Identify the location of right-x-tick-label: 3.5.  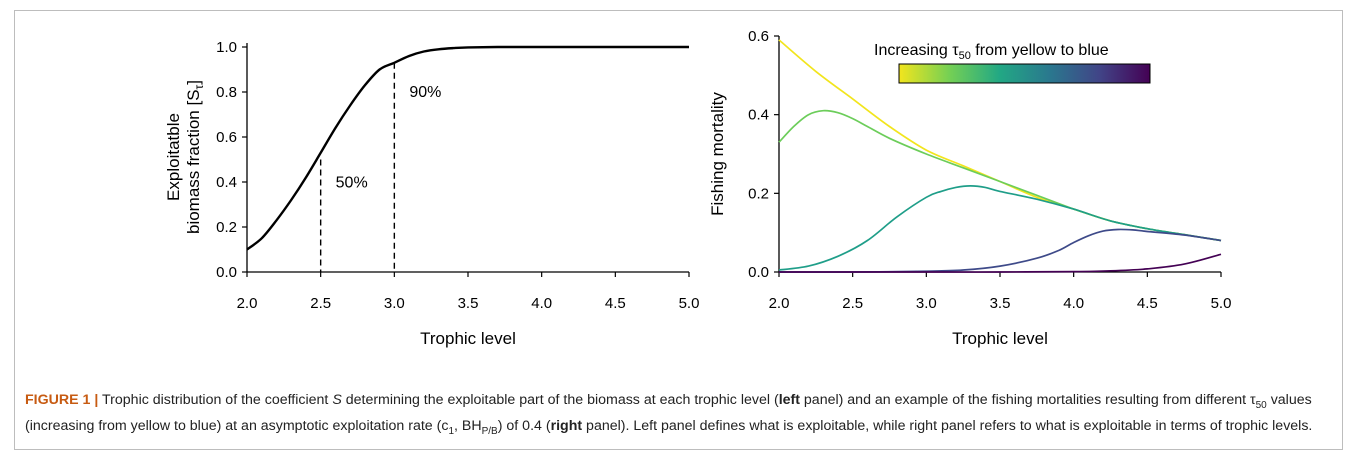
(1000, 303).